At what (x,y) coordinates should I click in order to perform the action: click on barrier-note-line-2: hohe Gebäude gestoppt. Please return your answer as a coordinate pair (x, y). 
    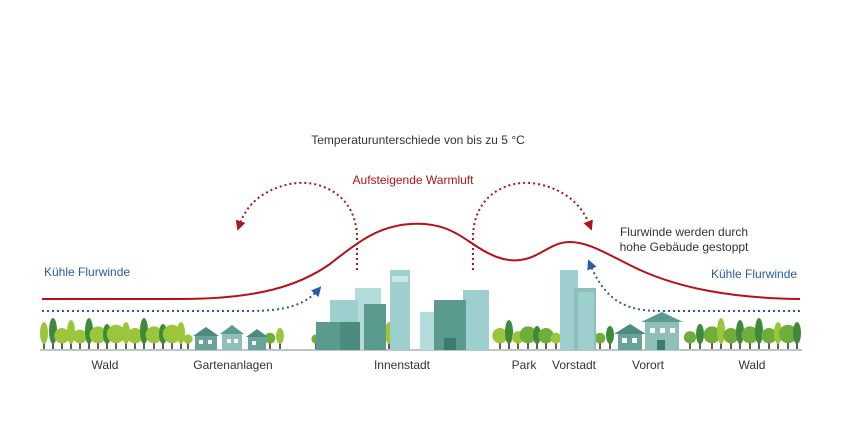
    Looking at the image, I should click on (684, 247).